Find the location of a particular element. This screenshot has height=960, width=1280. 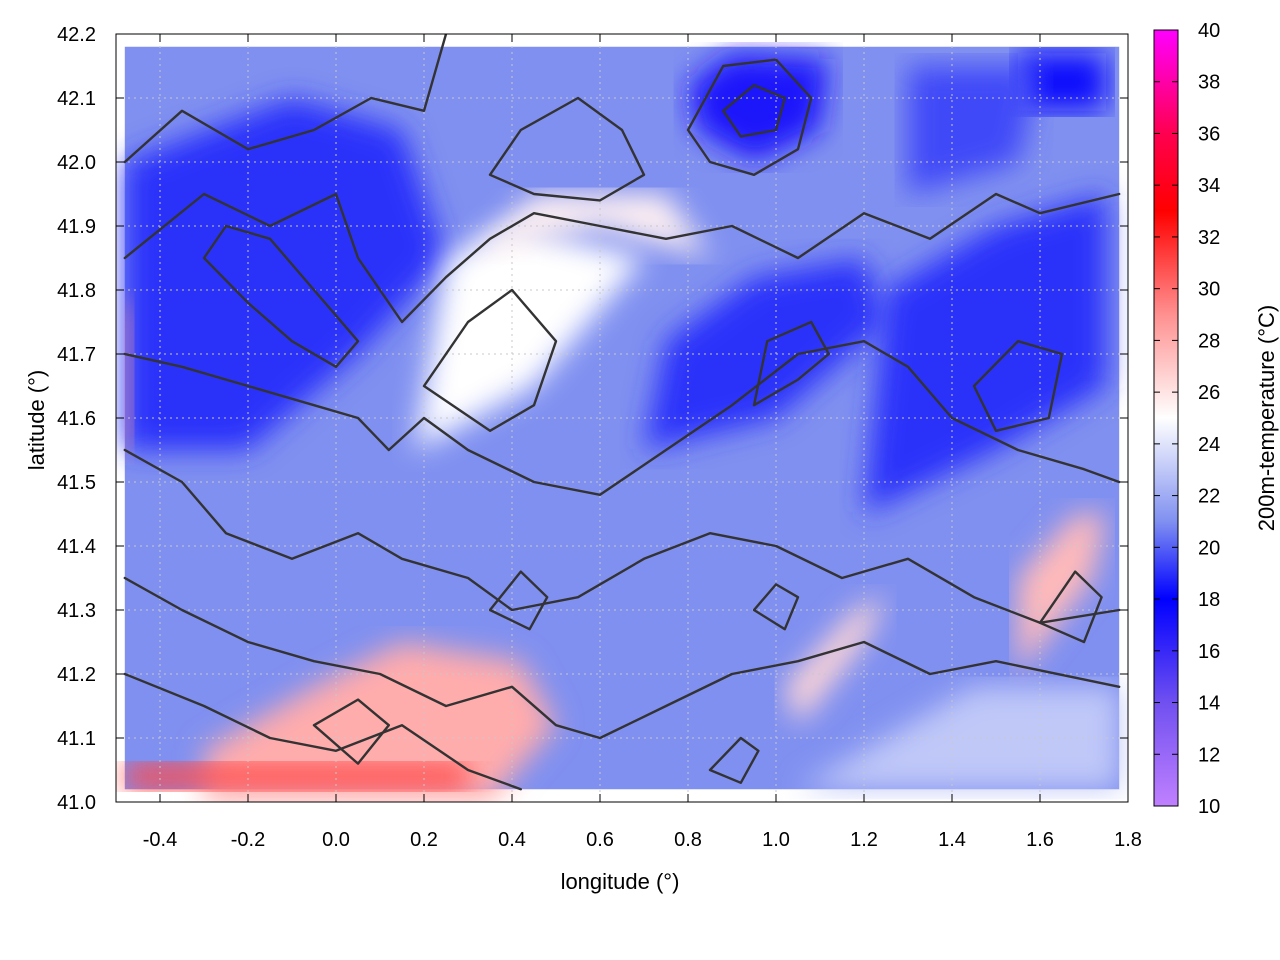

x-tick-label: -0.4 is located at coordinates (160, 840).